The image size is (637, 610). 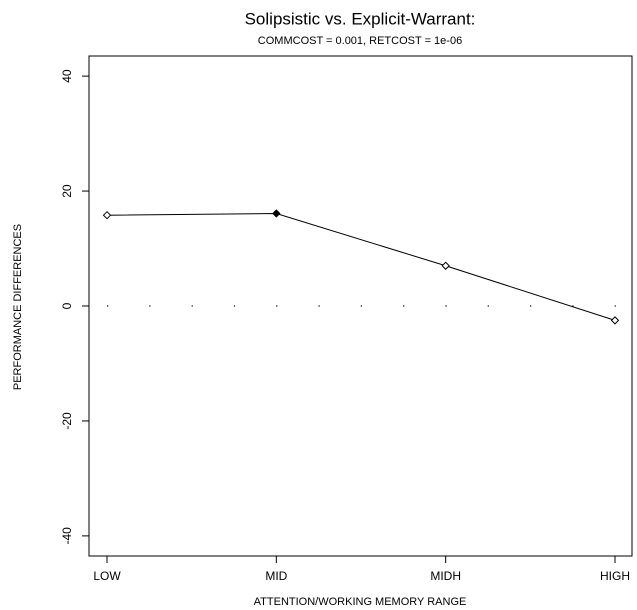 I want to click on y-tick-label: 0, so click(x=67, y=305).